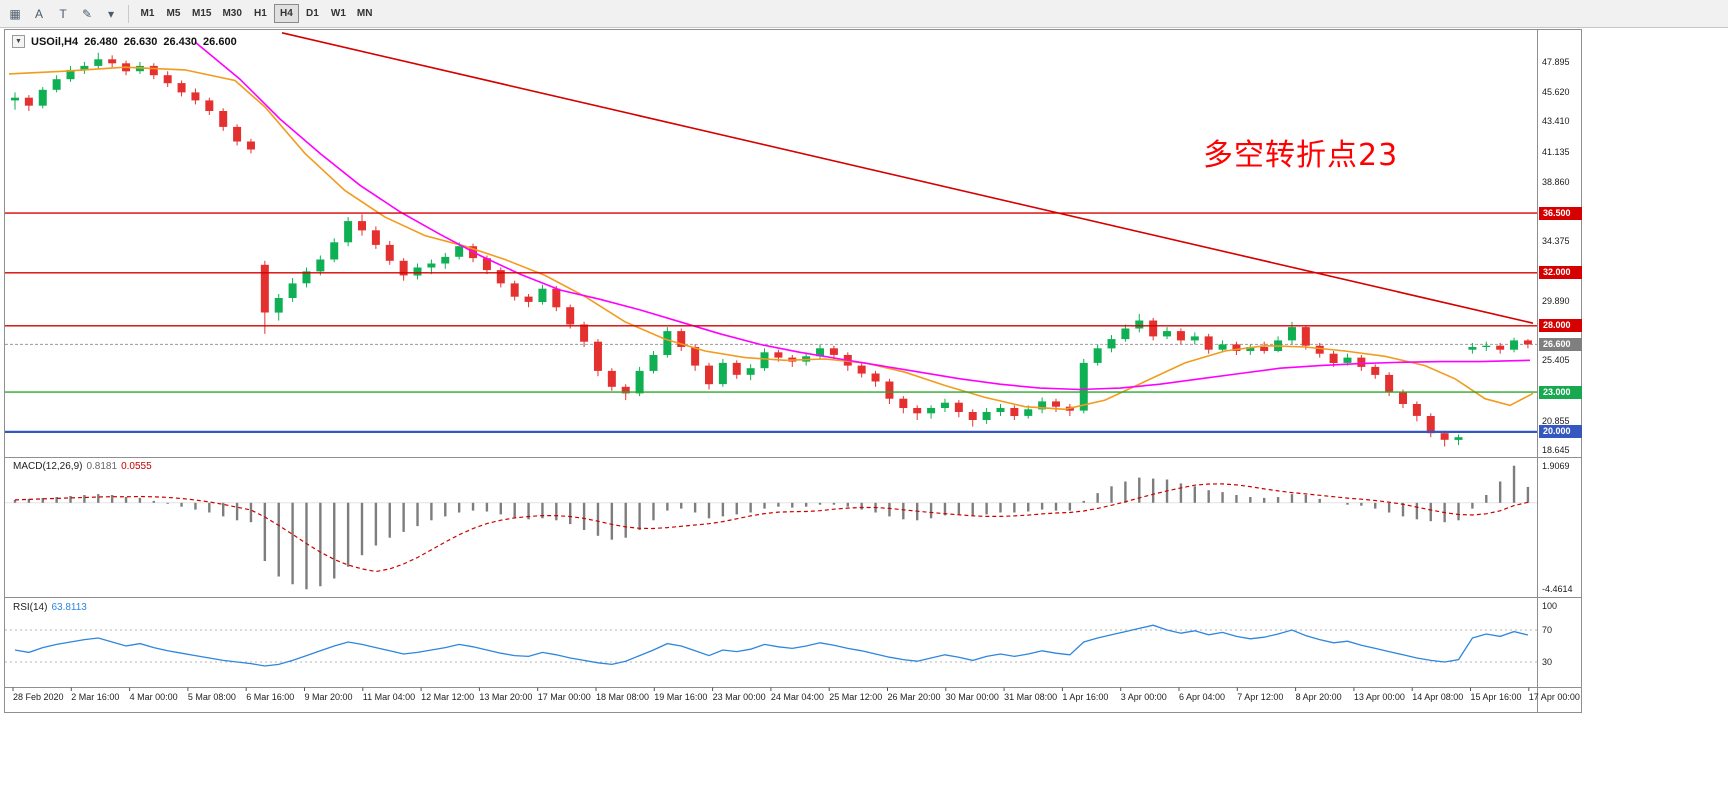 Image resolution: width=1728 pixels, height=796 pixels. I want to click on rsi-value: 63.8113, so click(69, 607).